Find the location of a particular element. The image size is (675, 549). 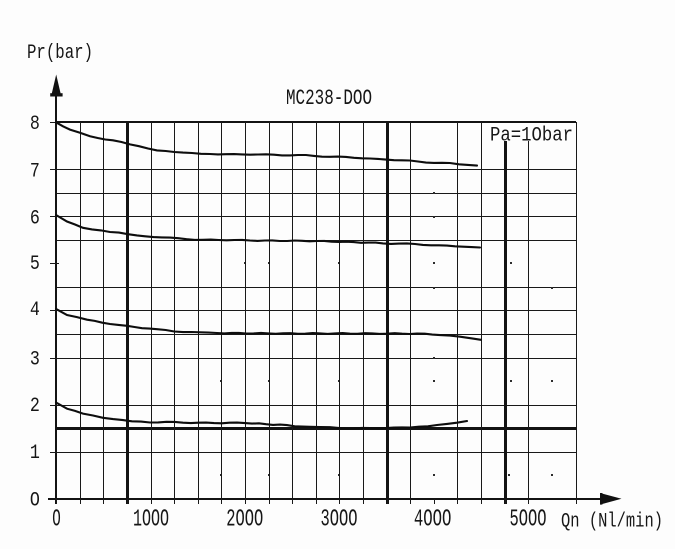

svg-text: 2 is located at coordinates (35, 406).